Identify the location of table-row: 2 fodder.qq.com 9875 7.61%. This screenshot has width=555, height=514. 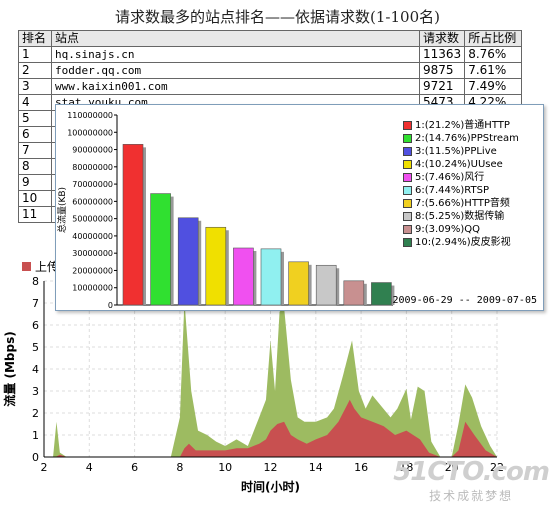
(270, 70).